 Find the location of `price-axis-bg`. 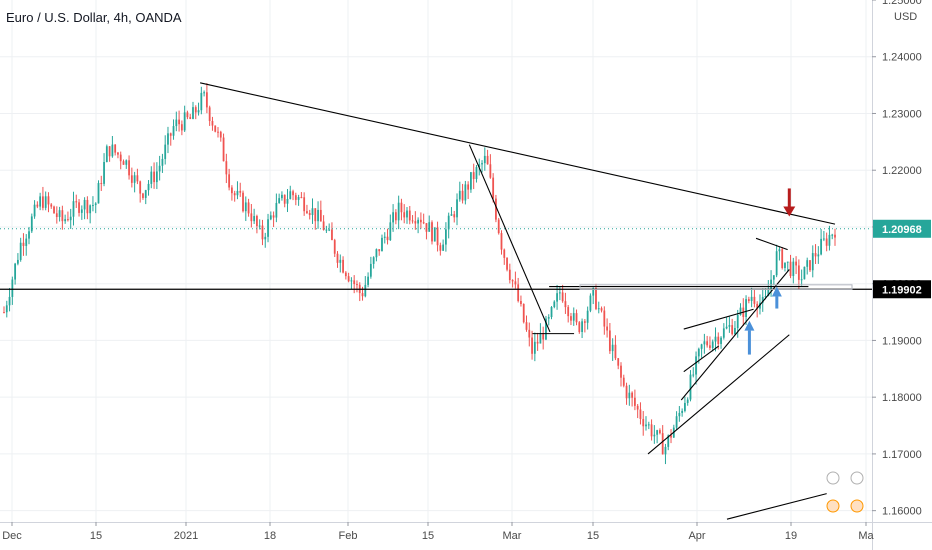

price-axis-bg is located at coordinates (902, 275).